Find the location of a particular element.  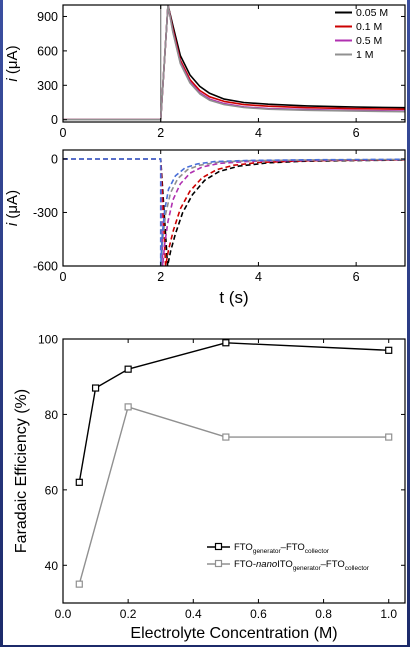

y-tick-label: -300 is located at coordinates (45, 213).